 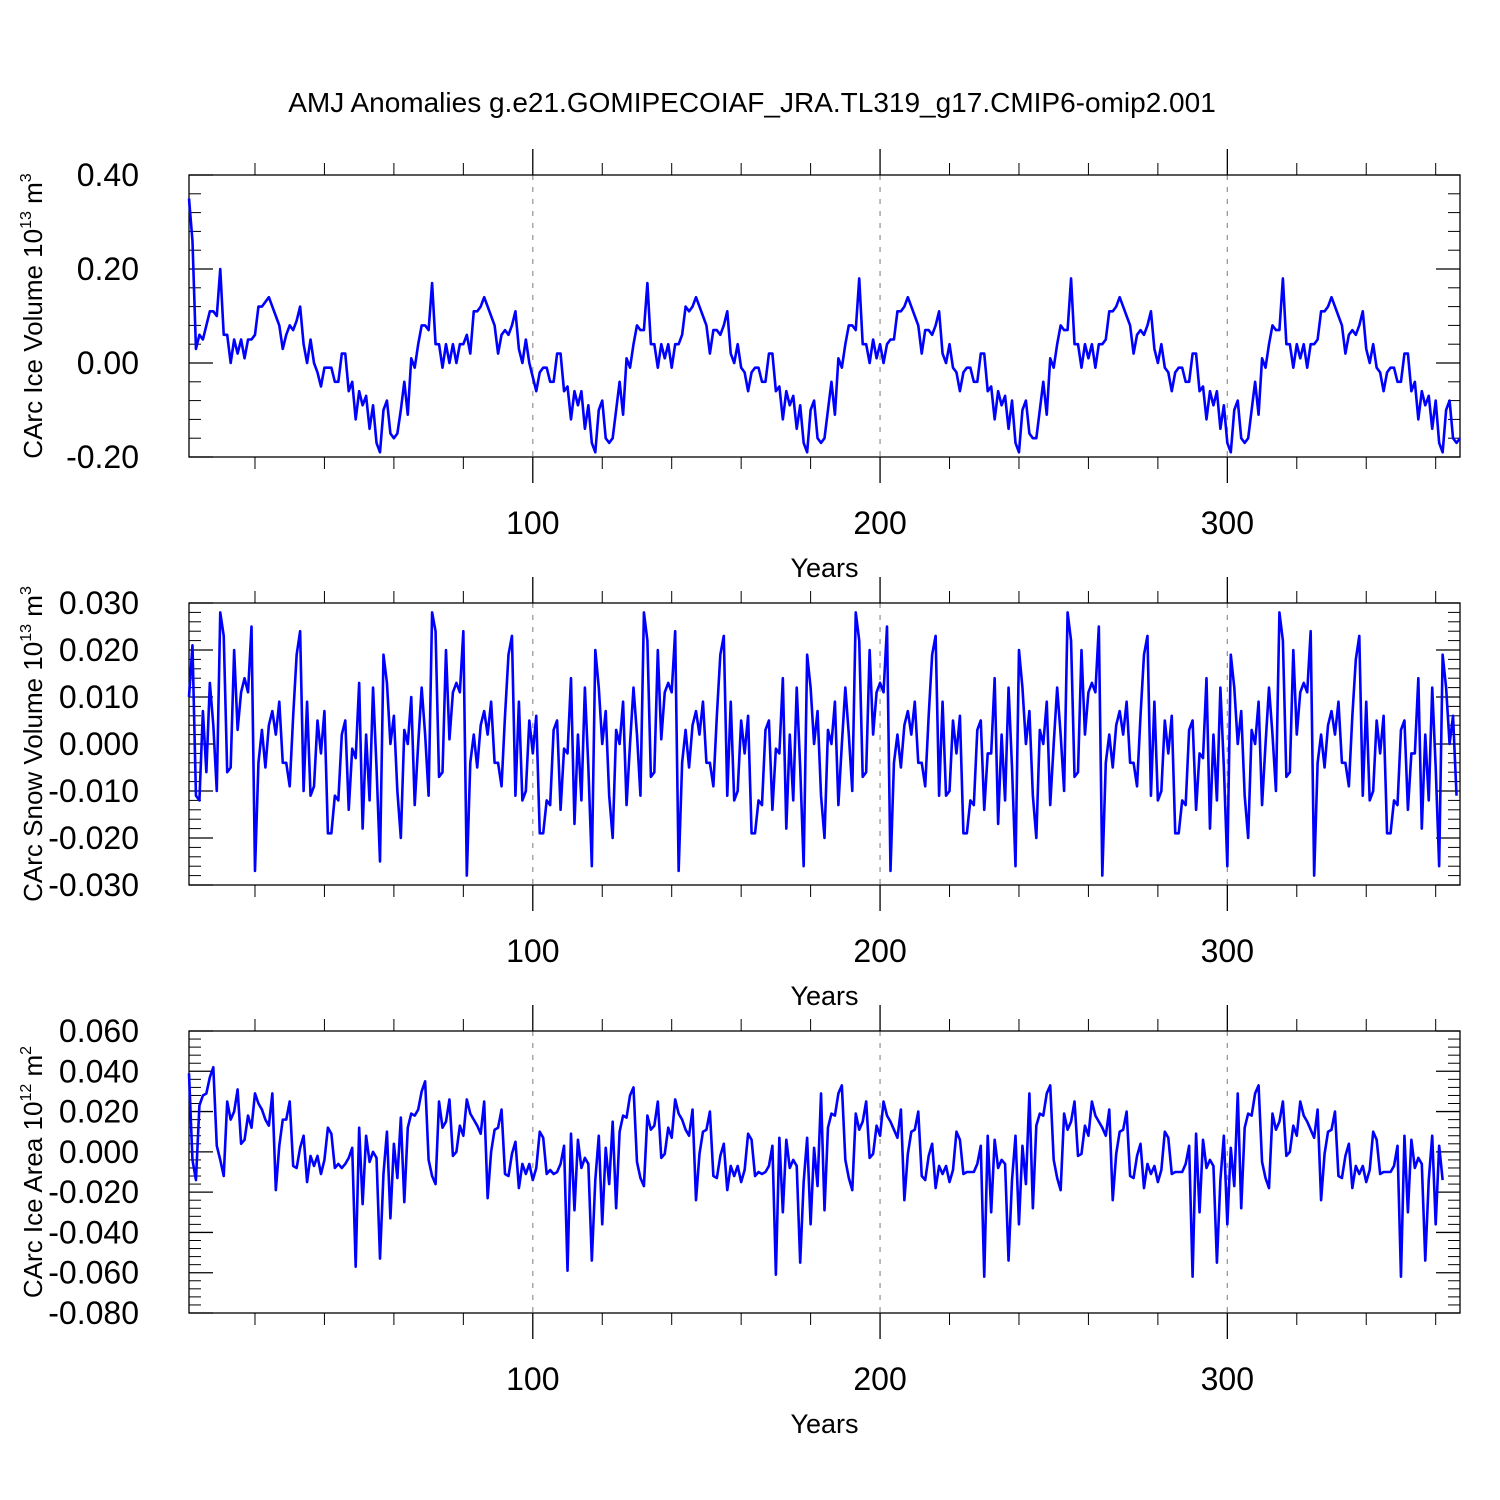 I want to click on y-axis-title: CArc Snow Volume 1013 m3, so click(x=33, y=744).